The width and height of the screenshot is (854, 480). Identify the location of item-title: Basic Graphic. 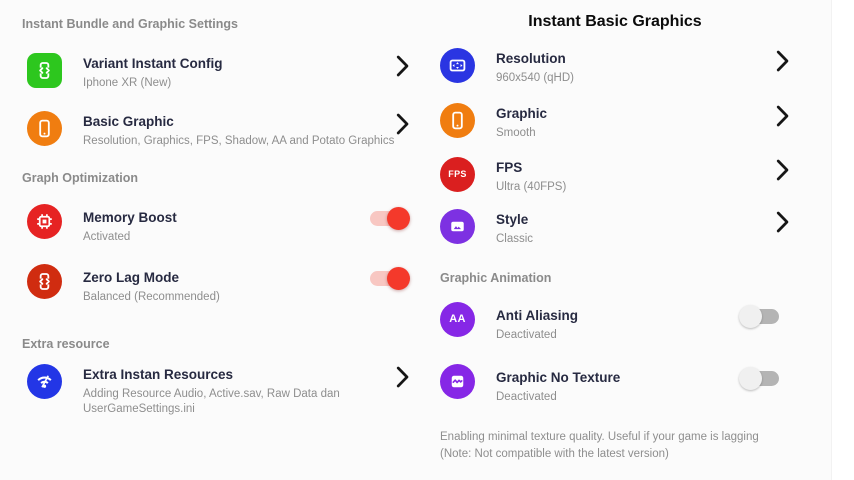
(128, 121).